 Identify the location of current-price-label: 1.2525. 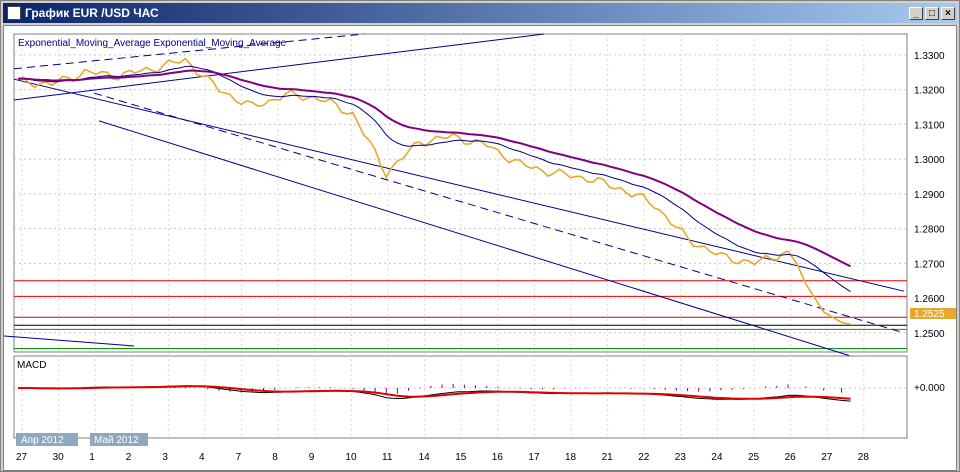
(929, 314).